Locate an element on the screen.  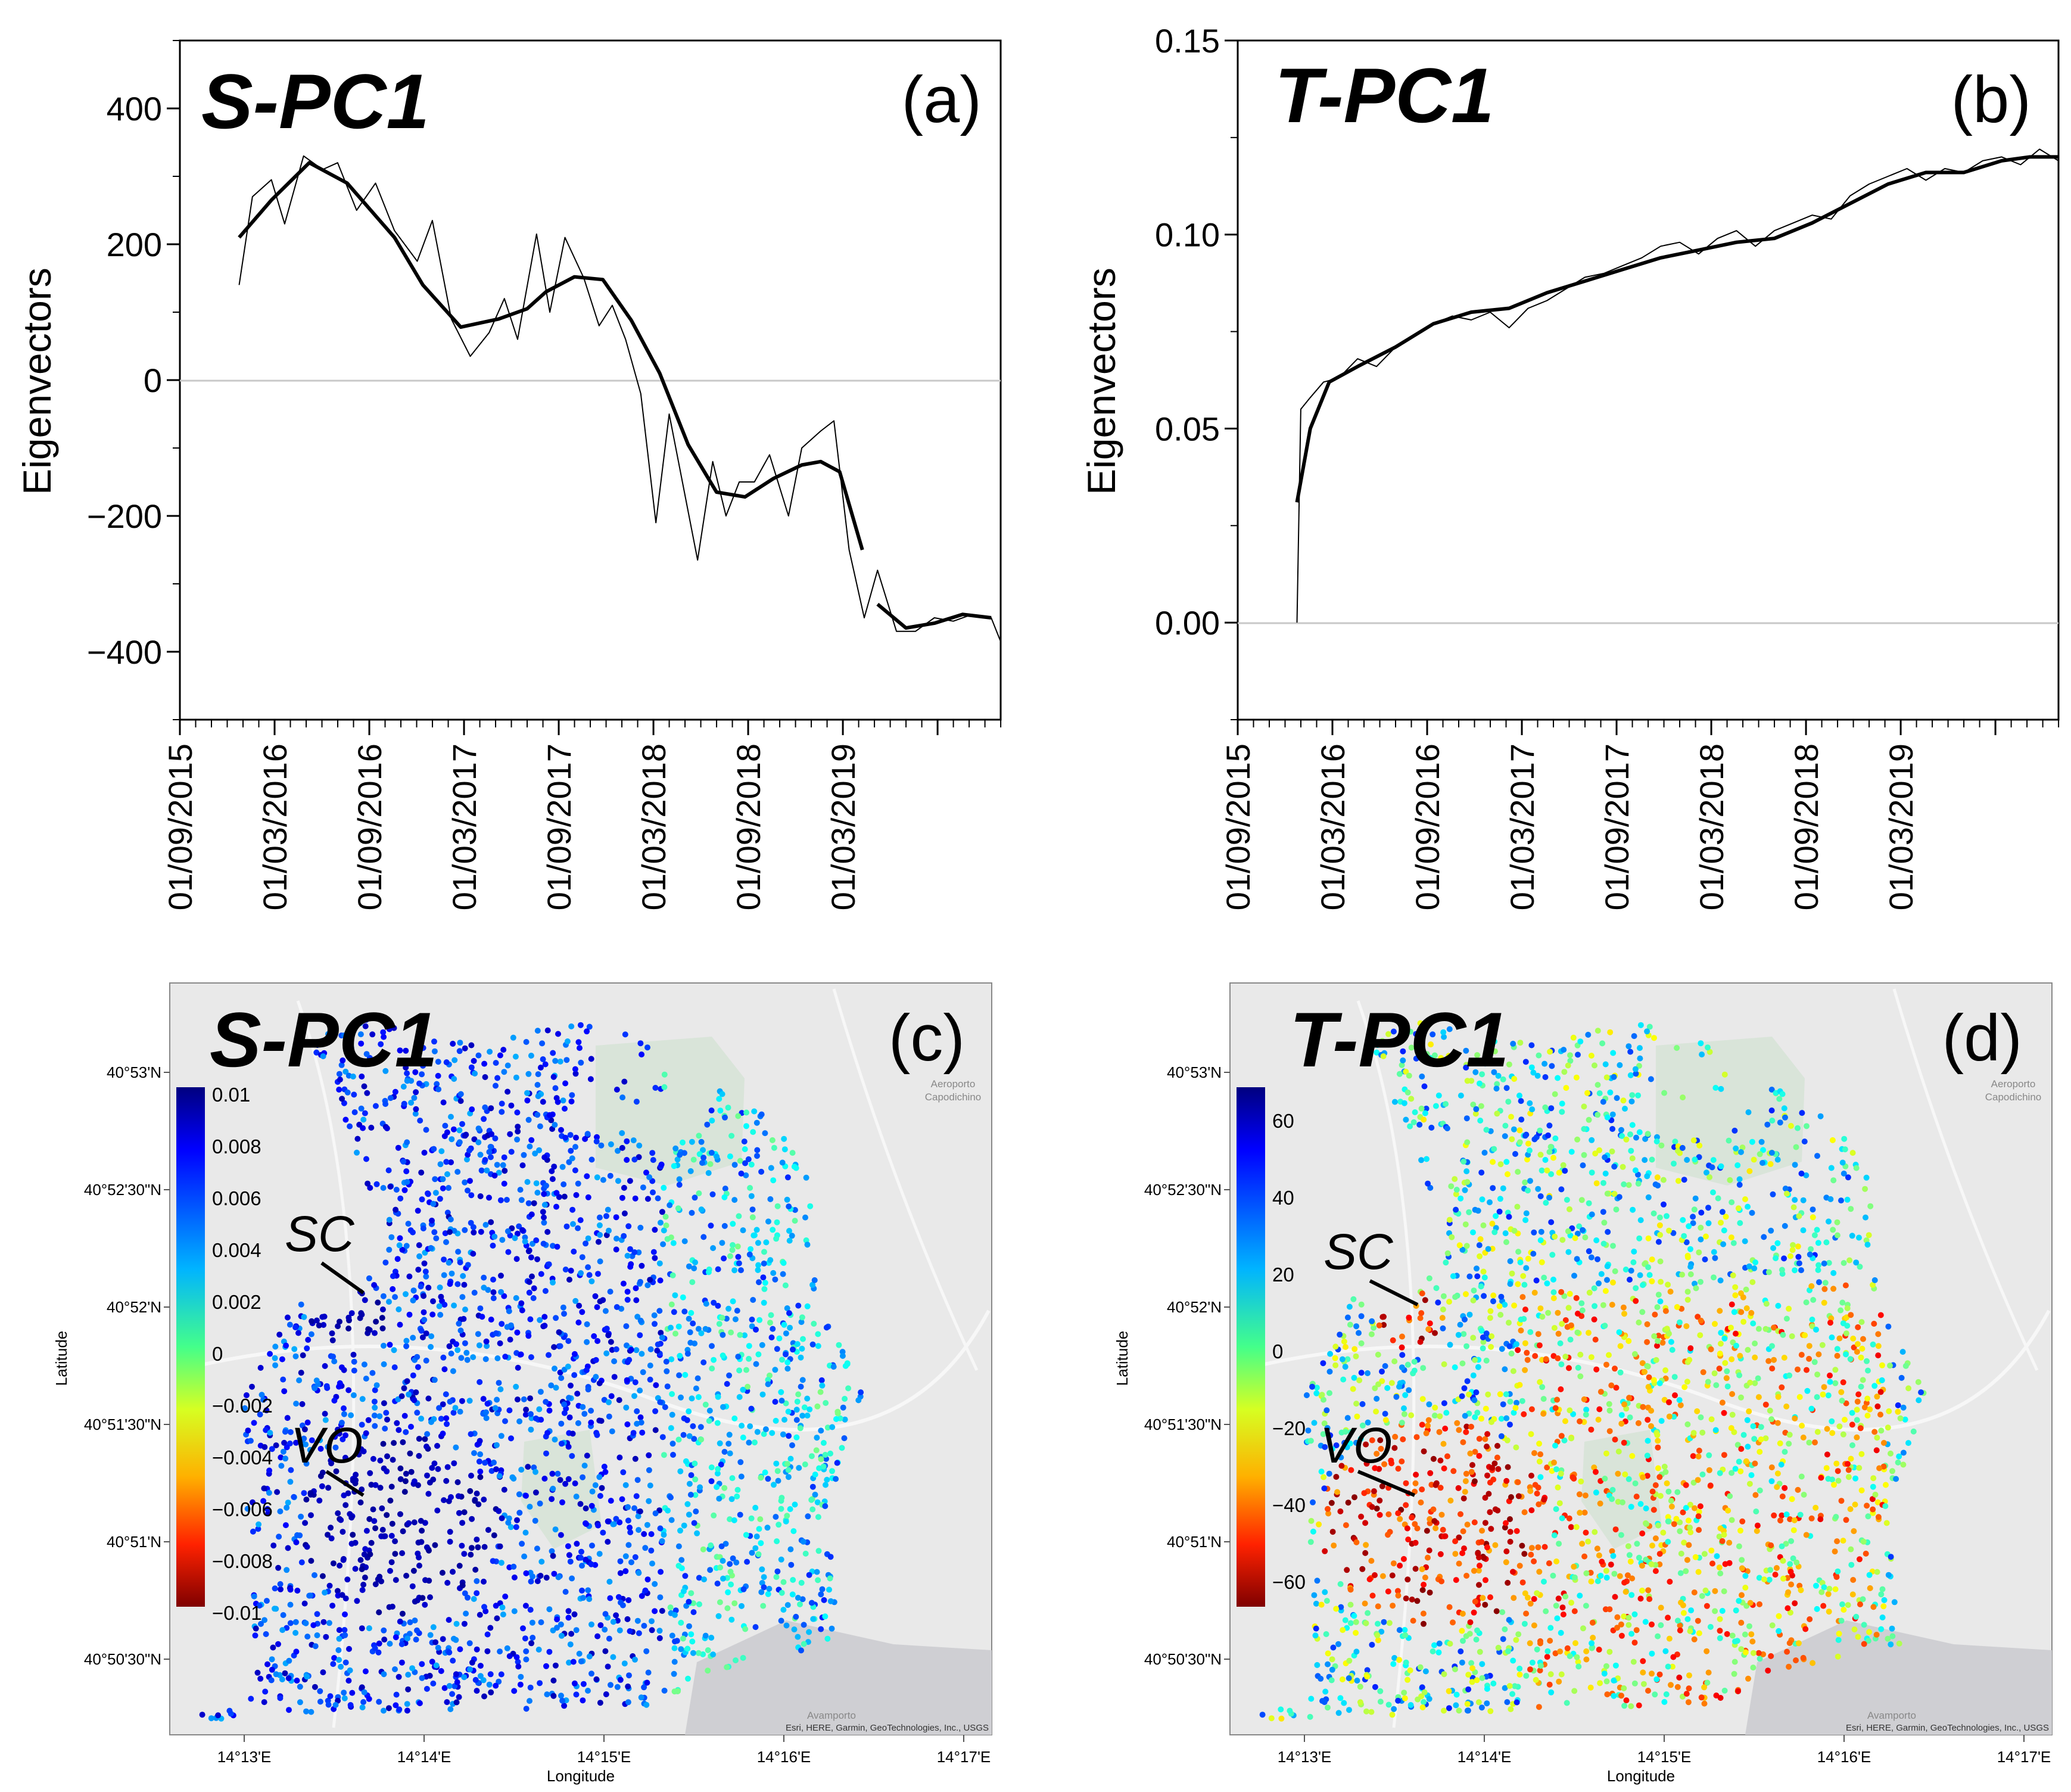
annotation-sc-c: SC is located at coordinates (320, 1234).